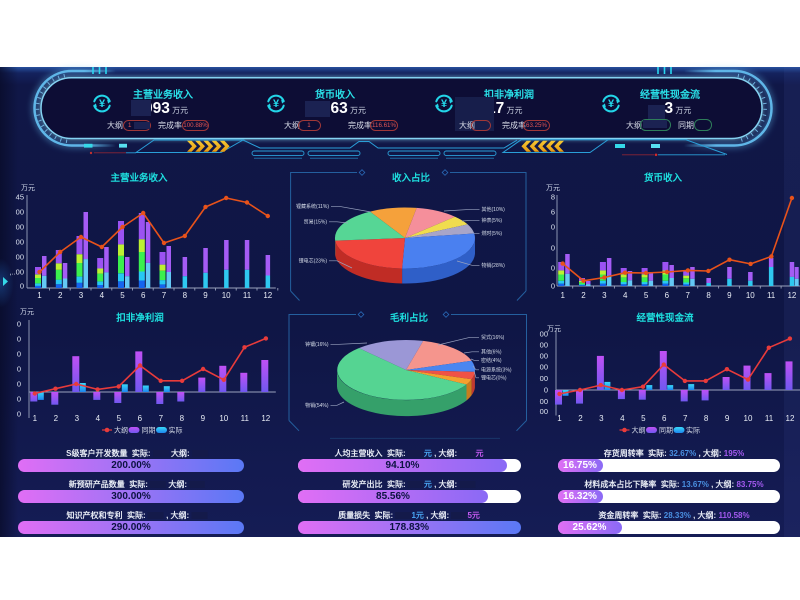 This screenshot has height=600, width=800. Describe the element at coordinates (317, 344) in the screenshot. I see `svg-text: 钟镶(16%)` at that location.